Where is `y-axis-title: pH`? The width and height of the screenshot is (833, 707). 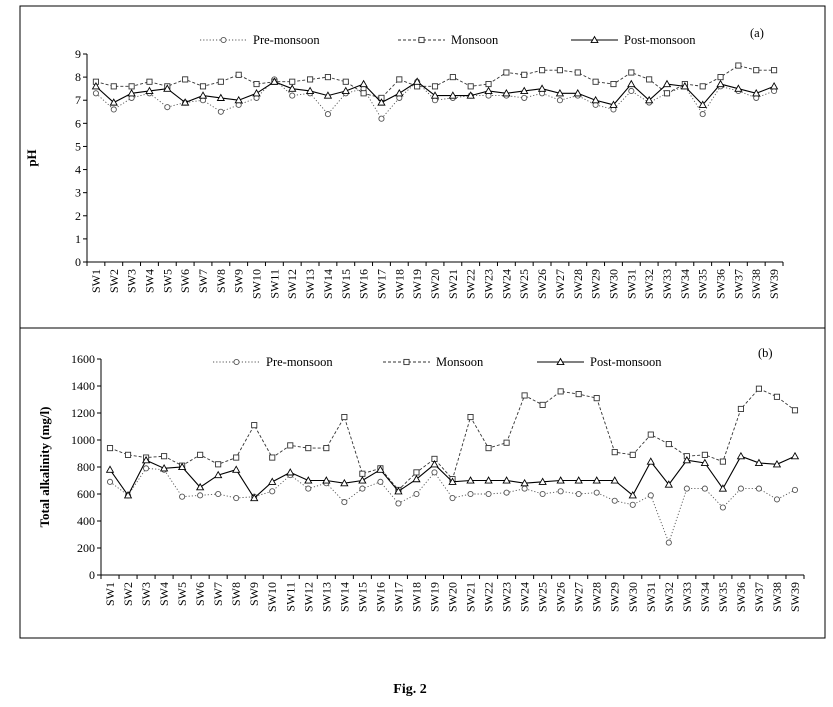 y-axis-title: pH is located at coordinates (31, 157).